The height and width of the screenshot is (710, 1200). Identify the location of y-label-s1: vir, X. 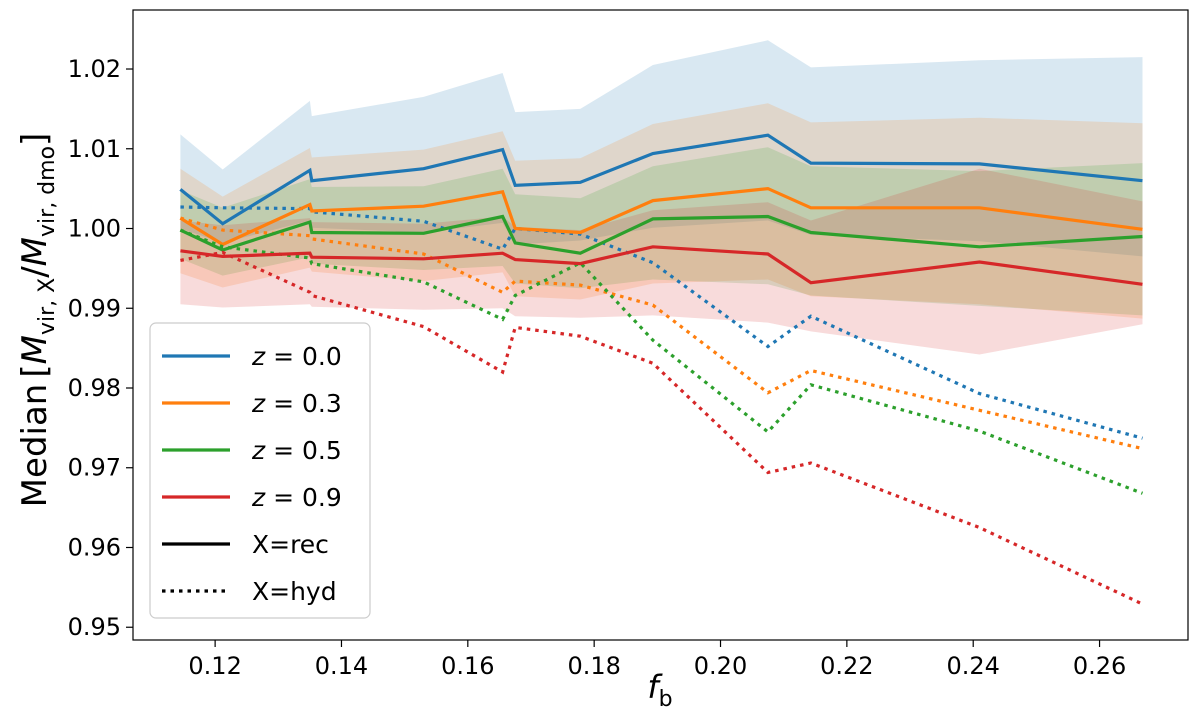
(47, 306).